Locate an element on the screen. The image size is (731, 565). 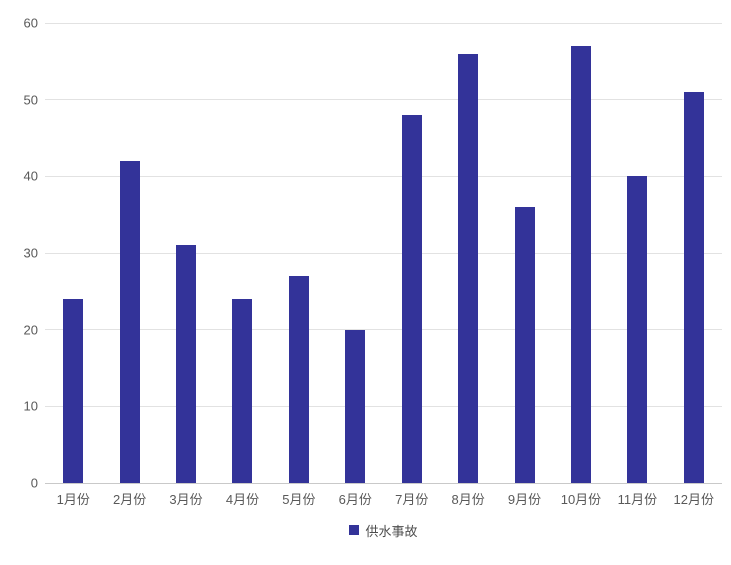
y-tick-label: 50 is located at coordinates (30, 100).